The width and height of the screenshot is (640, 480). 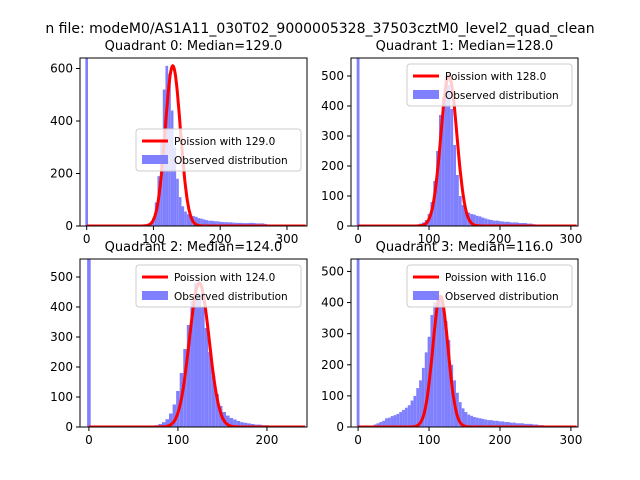 I want to click on legend-label-poisson: Poission with 128.0, so click(x=495, y=77).